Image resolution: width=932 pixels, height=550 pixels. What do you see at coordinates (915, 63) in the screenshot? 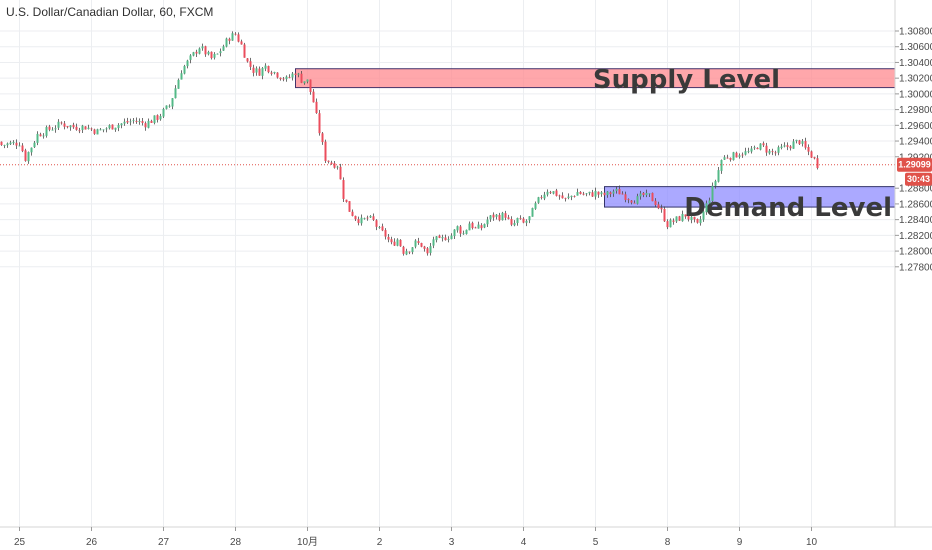
I see `y-tick-label: 1.30400` at bounding box center [915, 63].